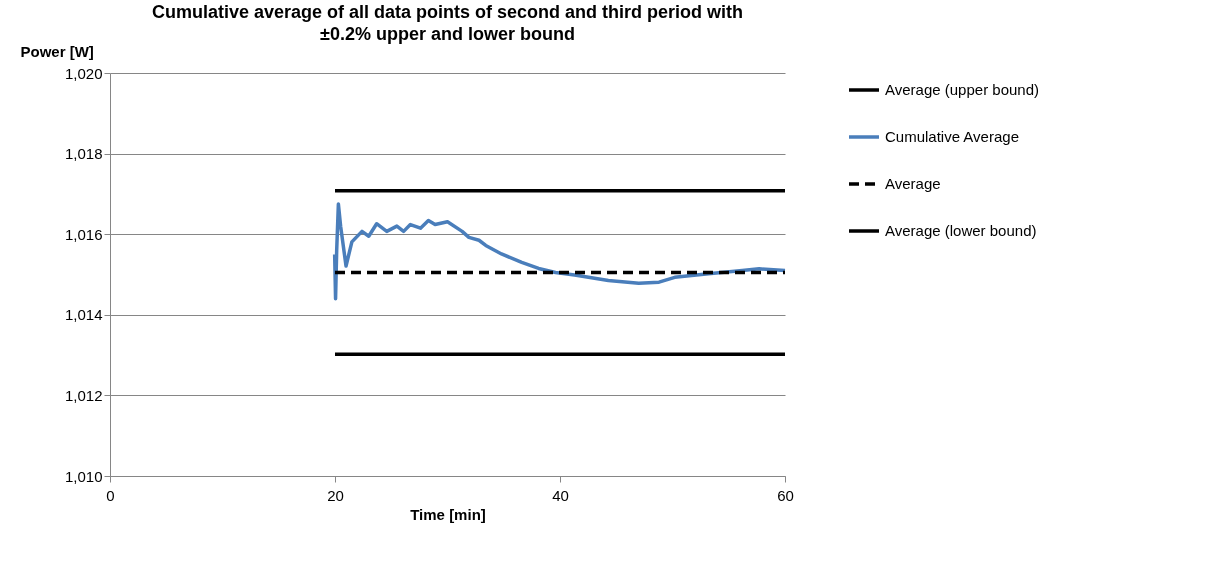 The height and width of the screenshot is (567, 1212). I want to click on y-tick-label: 1,010, so click(83, 476).